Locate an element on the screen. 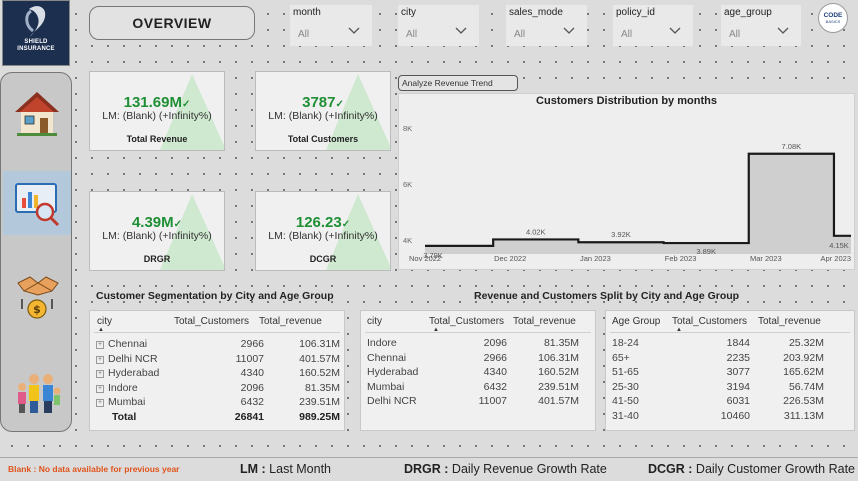 The height and width of the screenshot is (481, 858). table-row: 18-24 1844 25.32M is located at coordinates (730, 344).